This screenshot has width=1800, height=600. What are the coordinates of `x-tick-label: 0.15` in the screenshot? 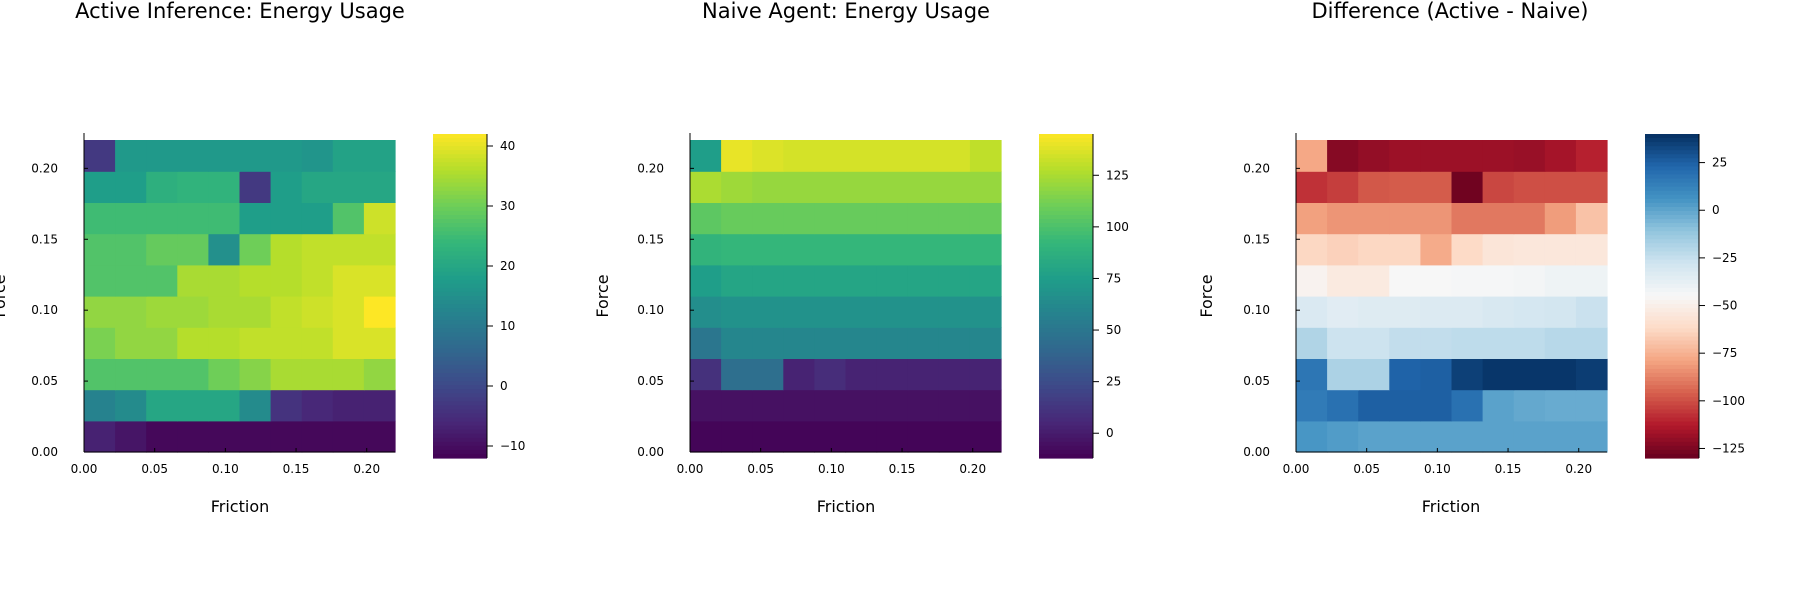 It's located at (1508, 469).